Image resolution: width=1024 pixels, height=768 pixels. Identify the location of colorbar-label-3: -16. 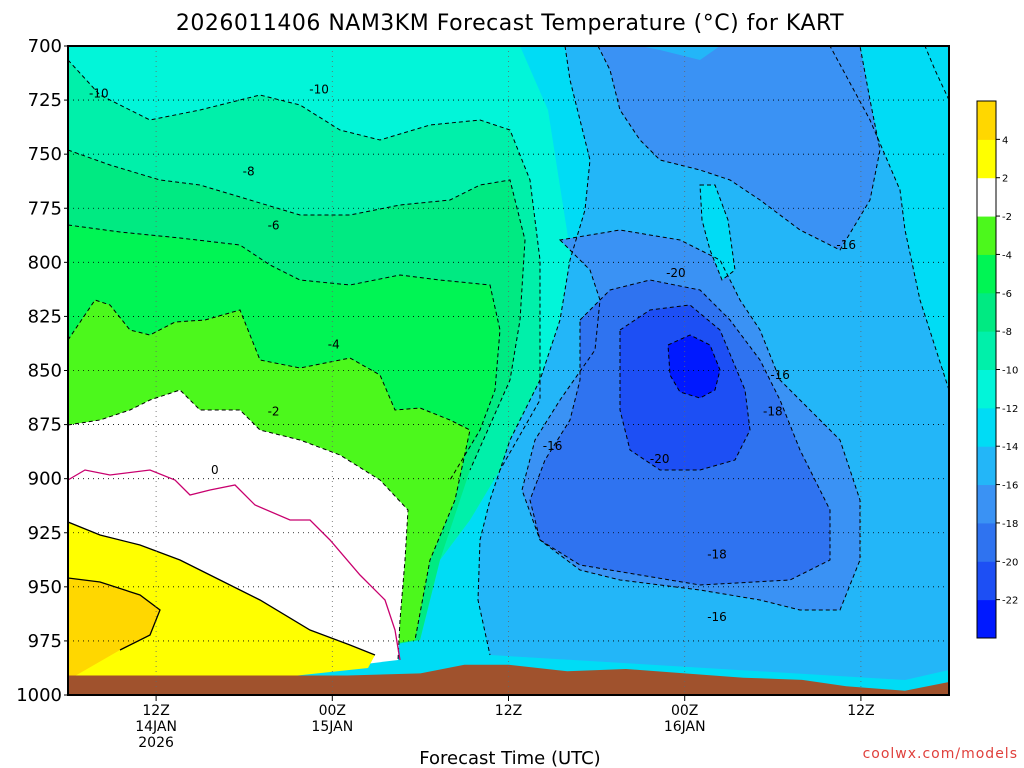
(1010, 486).